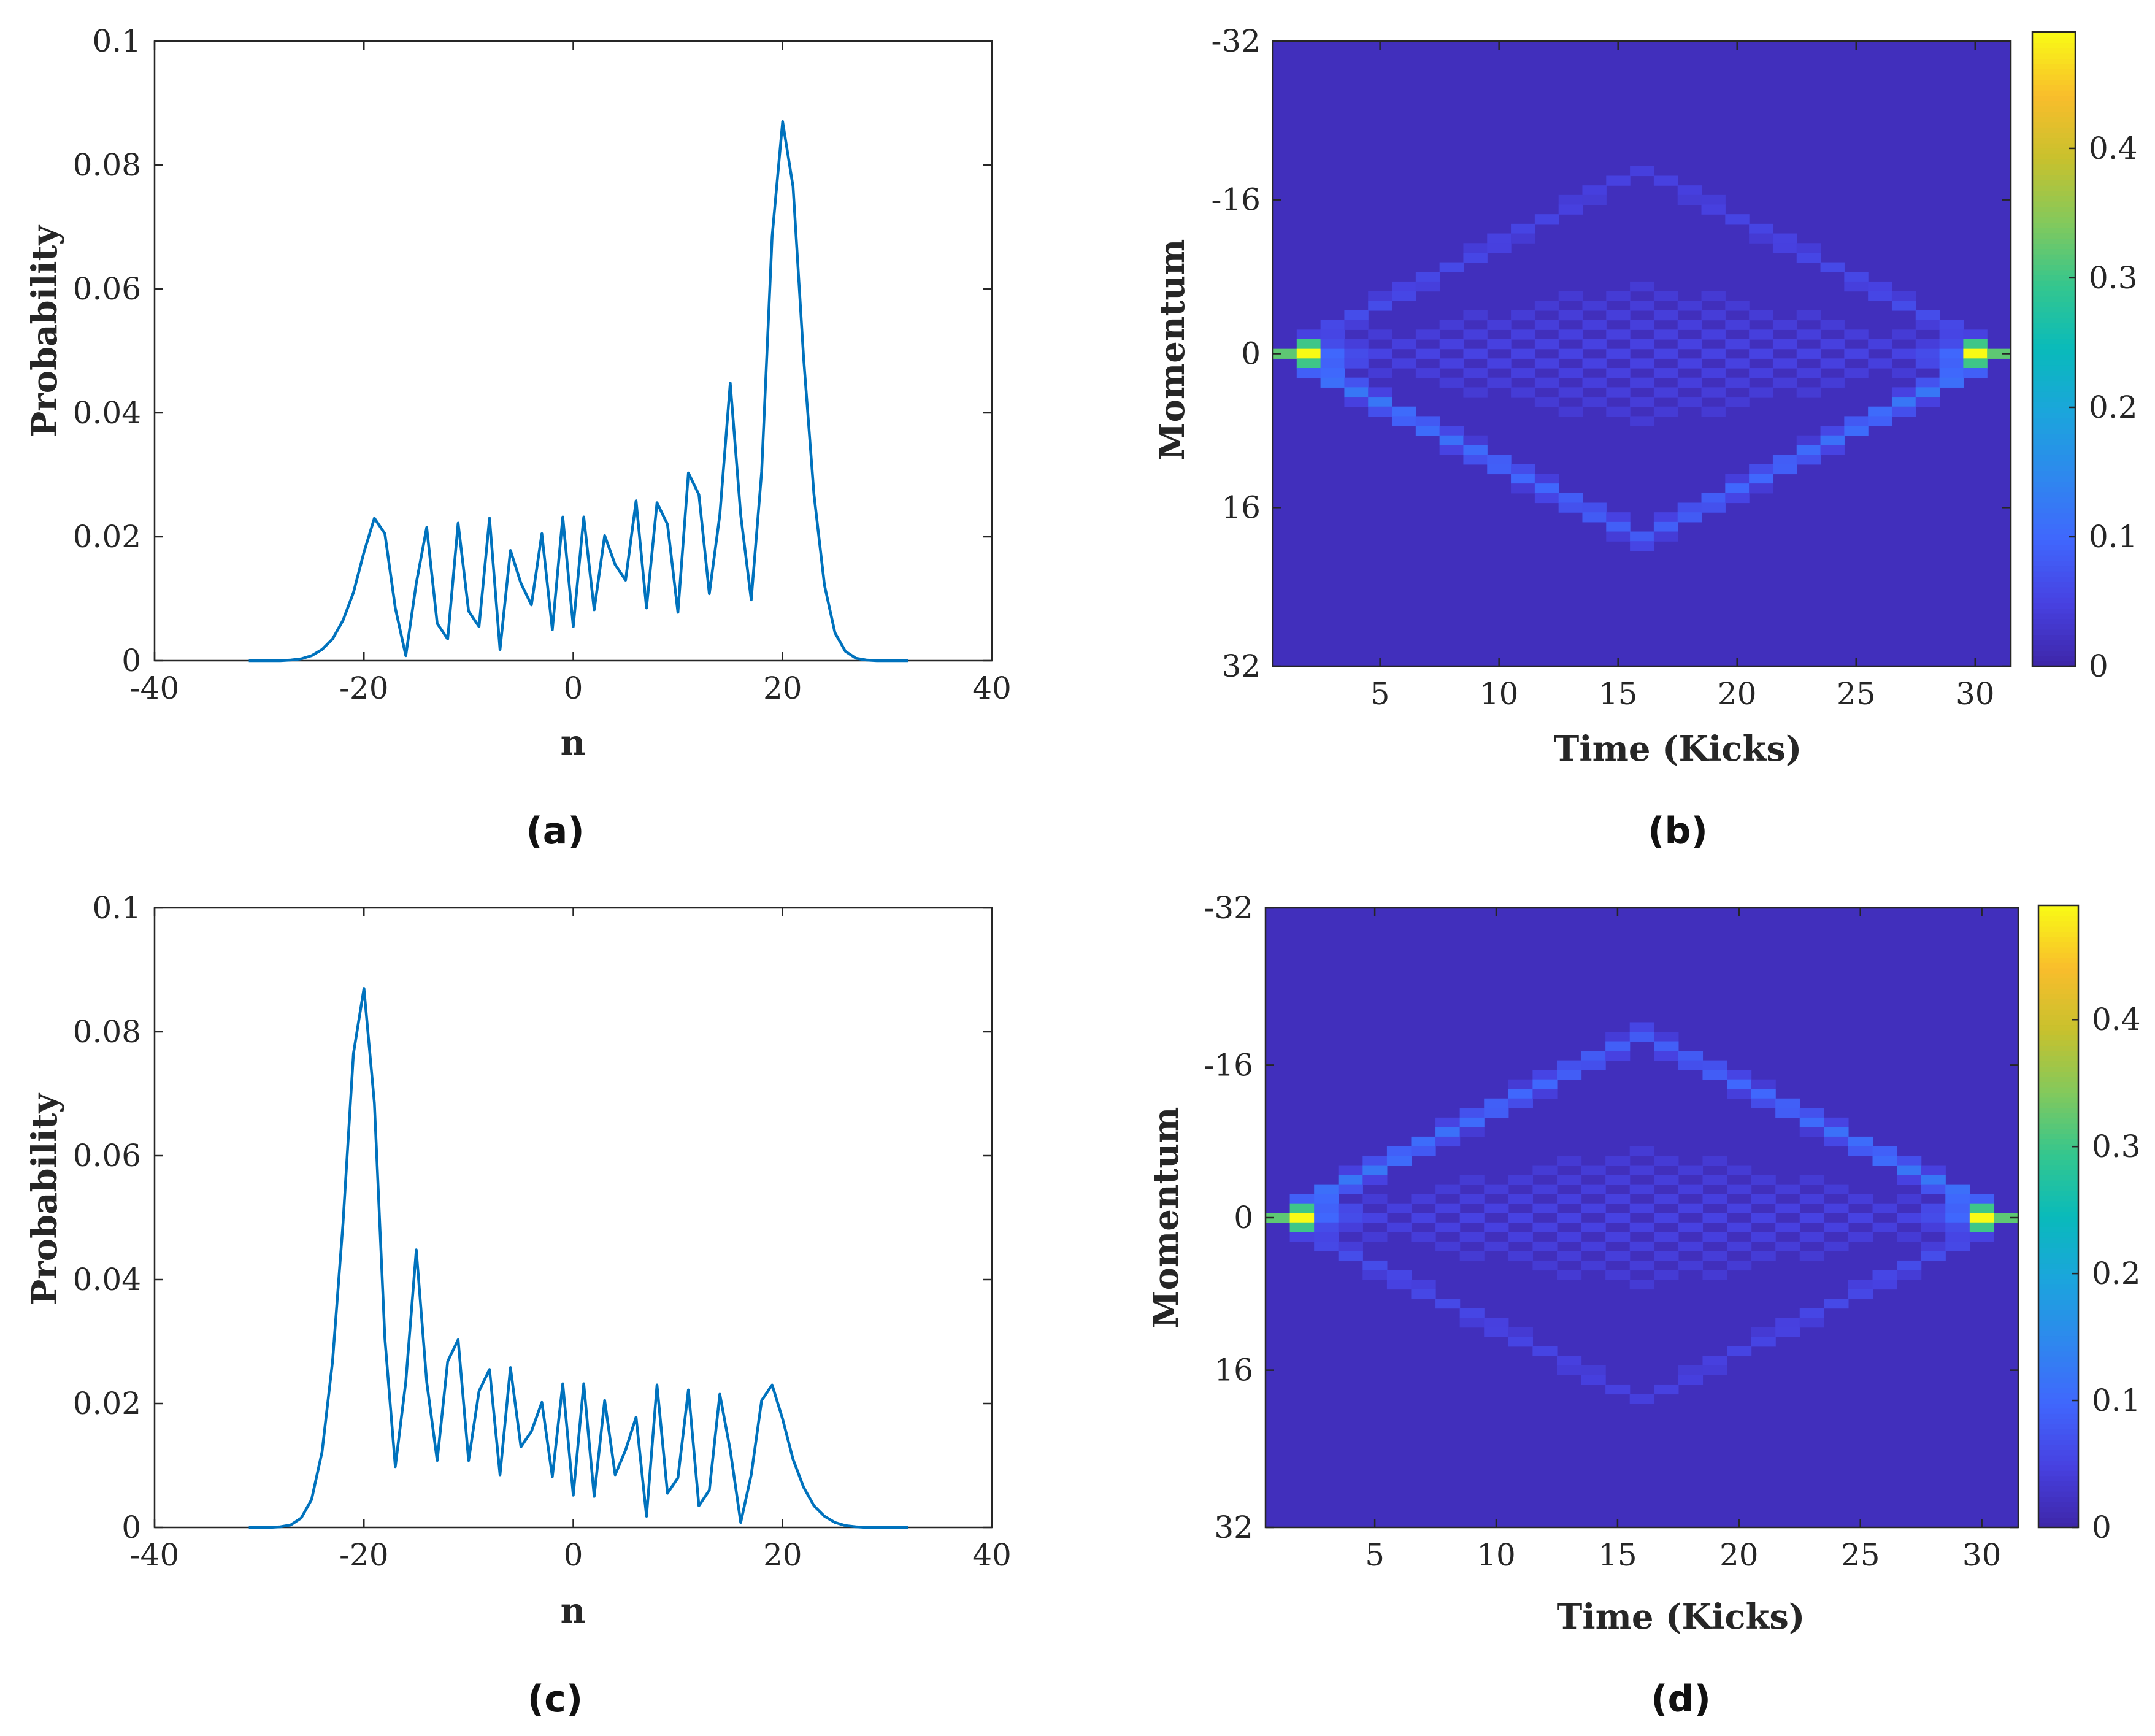  What do you see at coordinates (1617, 1555) in the screenshot?
I see `panel-d-x-tick-label: 15` at bounding box center [1617, 1555].